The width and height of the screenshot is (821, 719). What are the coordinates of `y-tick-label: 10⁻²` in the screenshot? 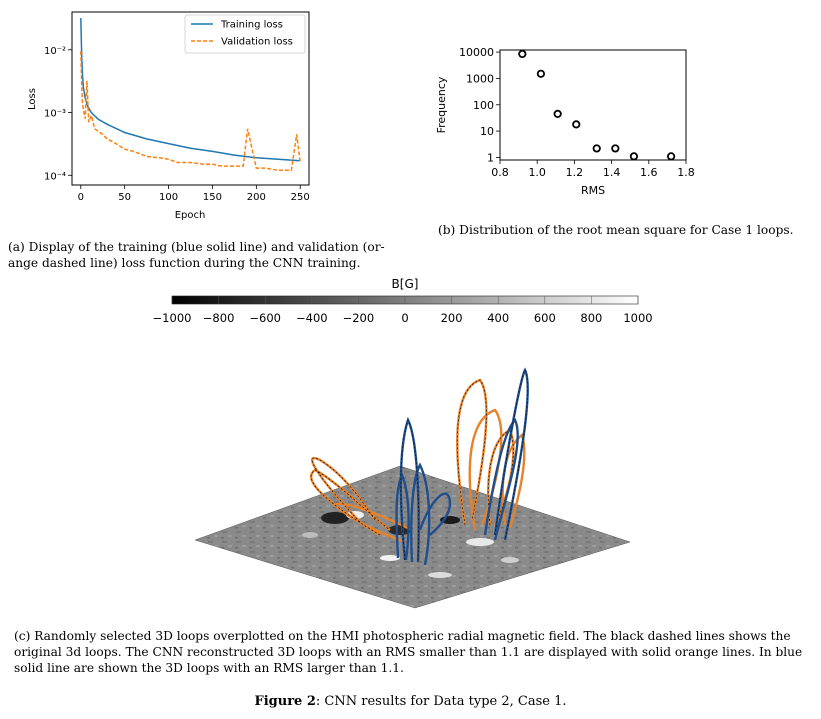 It's located at (55, 51).